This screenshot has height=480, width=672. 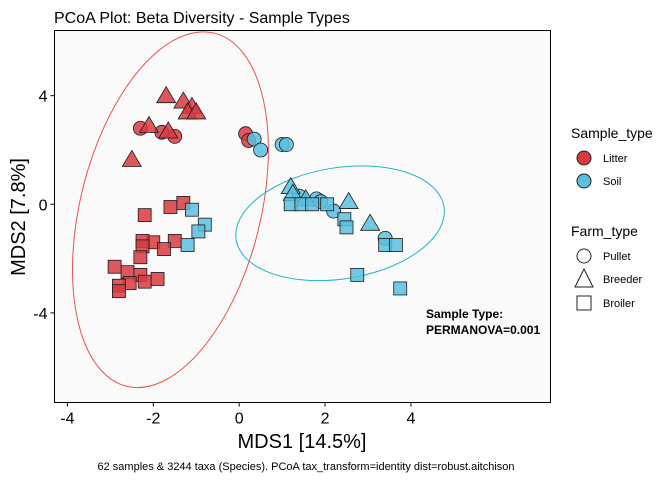 I want to click on legend-key-broiler, so click(x=584, y=303).